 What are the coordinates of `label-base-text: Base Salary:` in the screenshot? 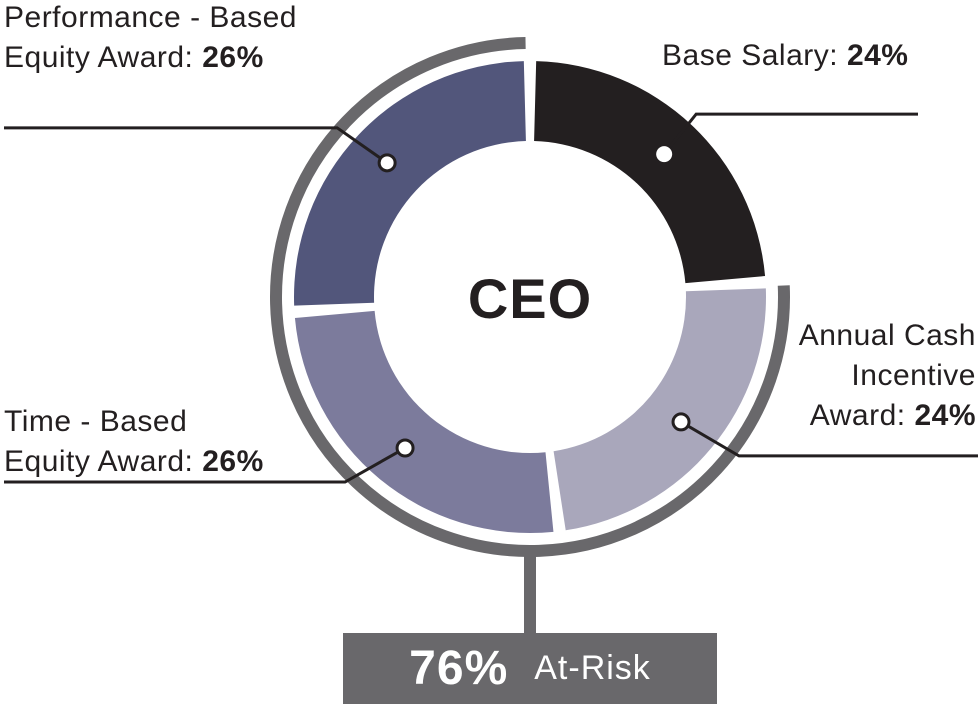 It's located at (750, 55).